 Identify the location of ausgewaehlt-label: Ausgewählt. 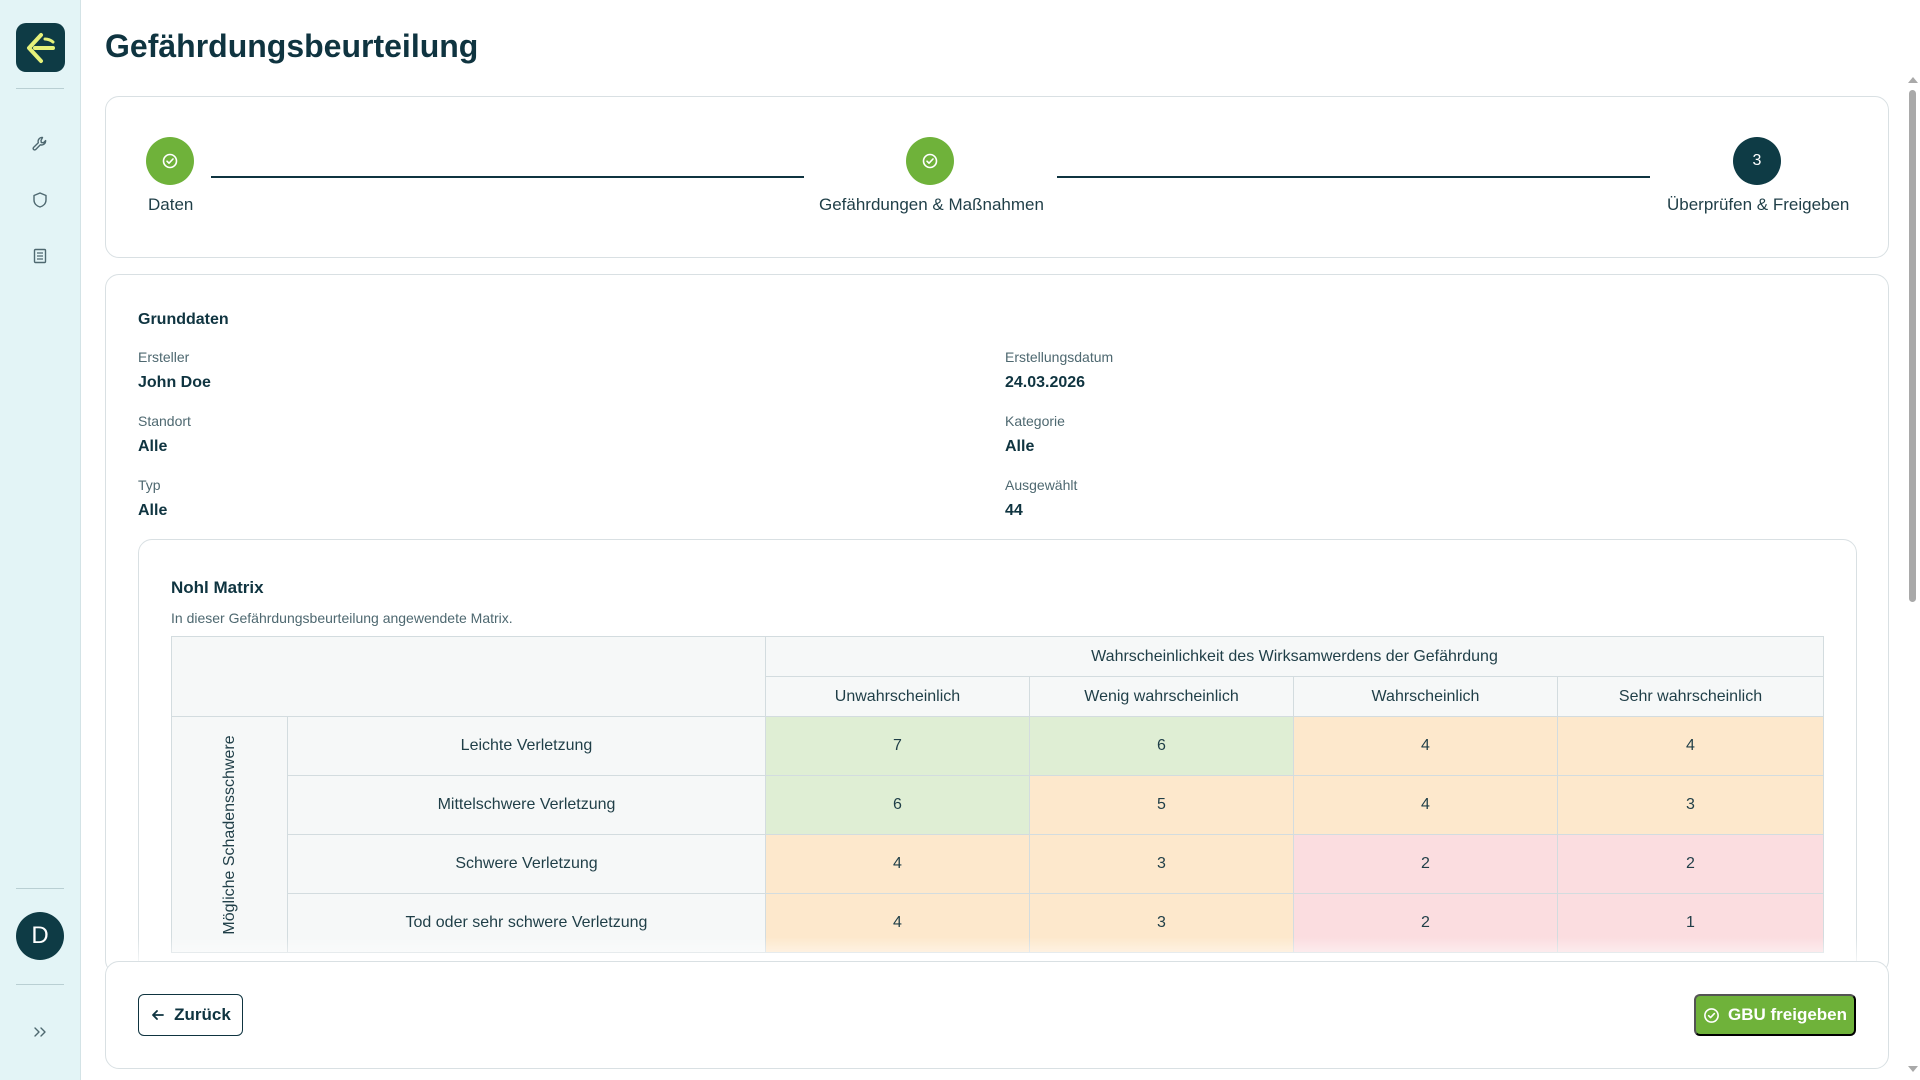
(1041, 485).